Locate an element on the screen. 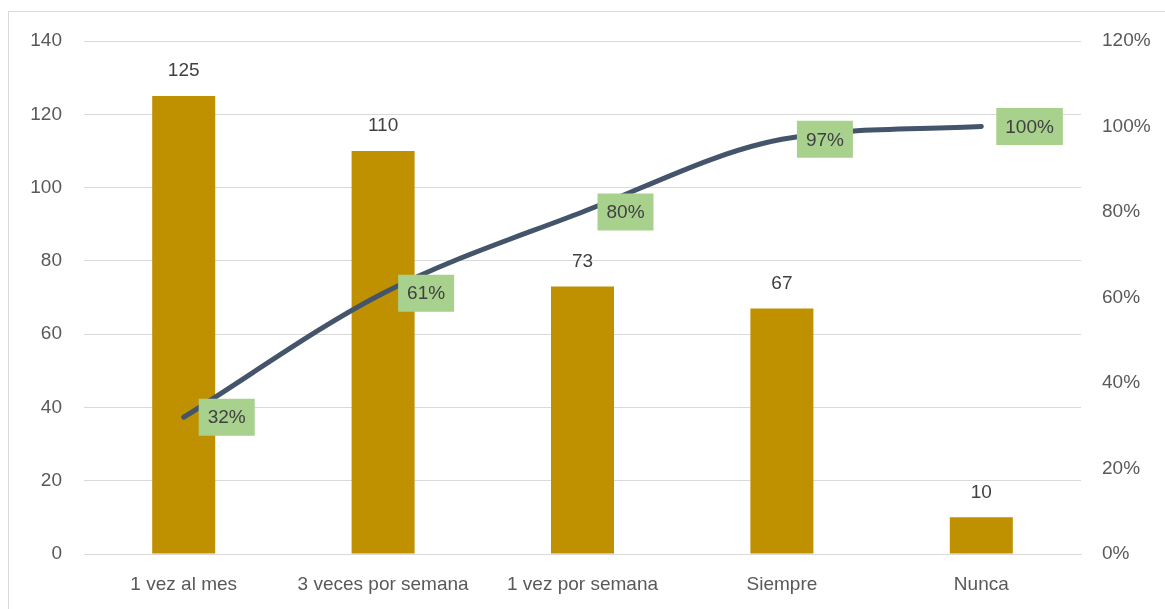 This screenshot has height=609, width=1165. data-label: 100% is located at coordinates (1029, 126).